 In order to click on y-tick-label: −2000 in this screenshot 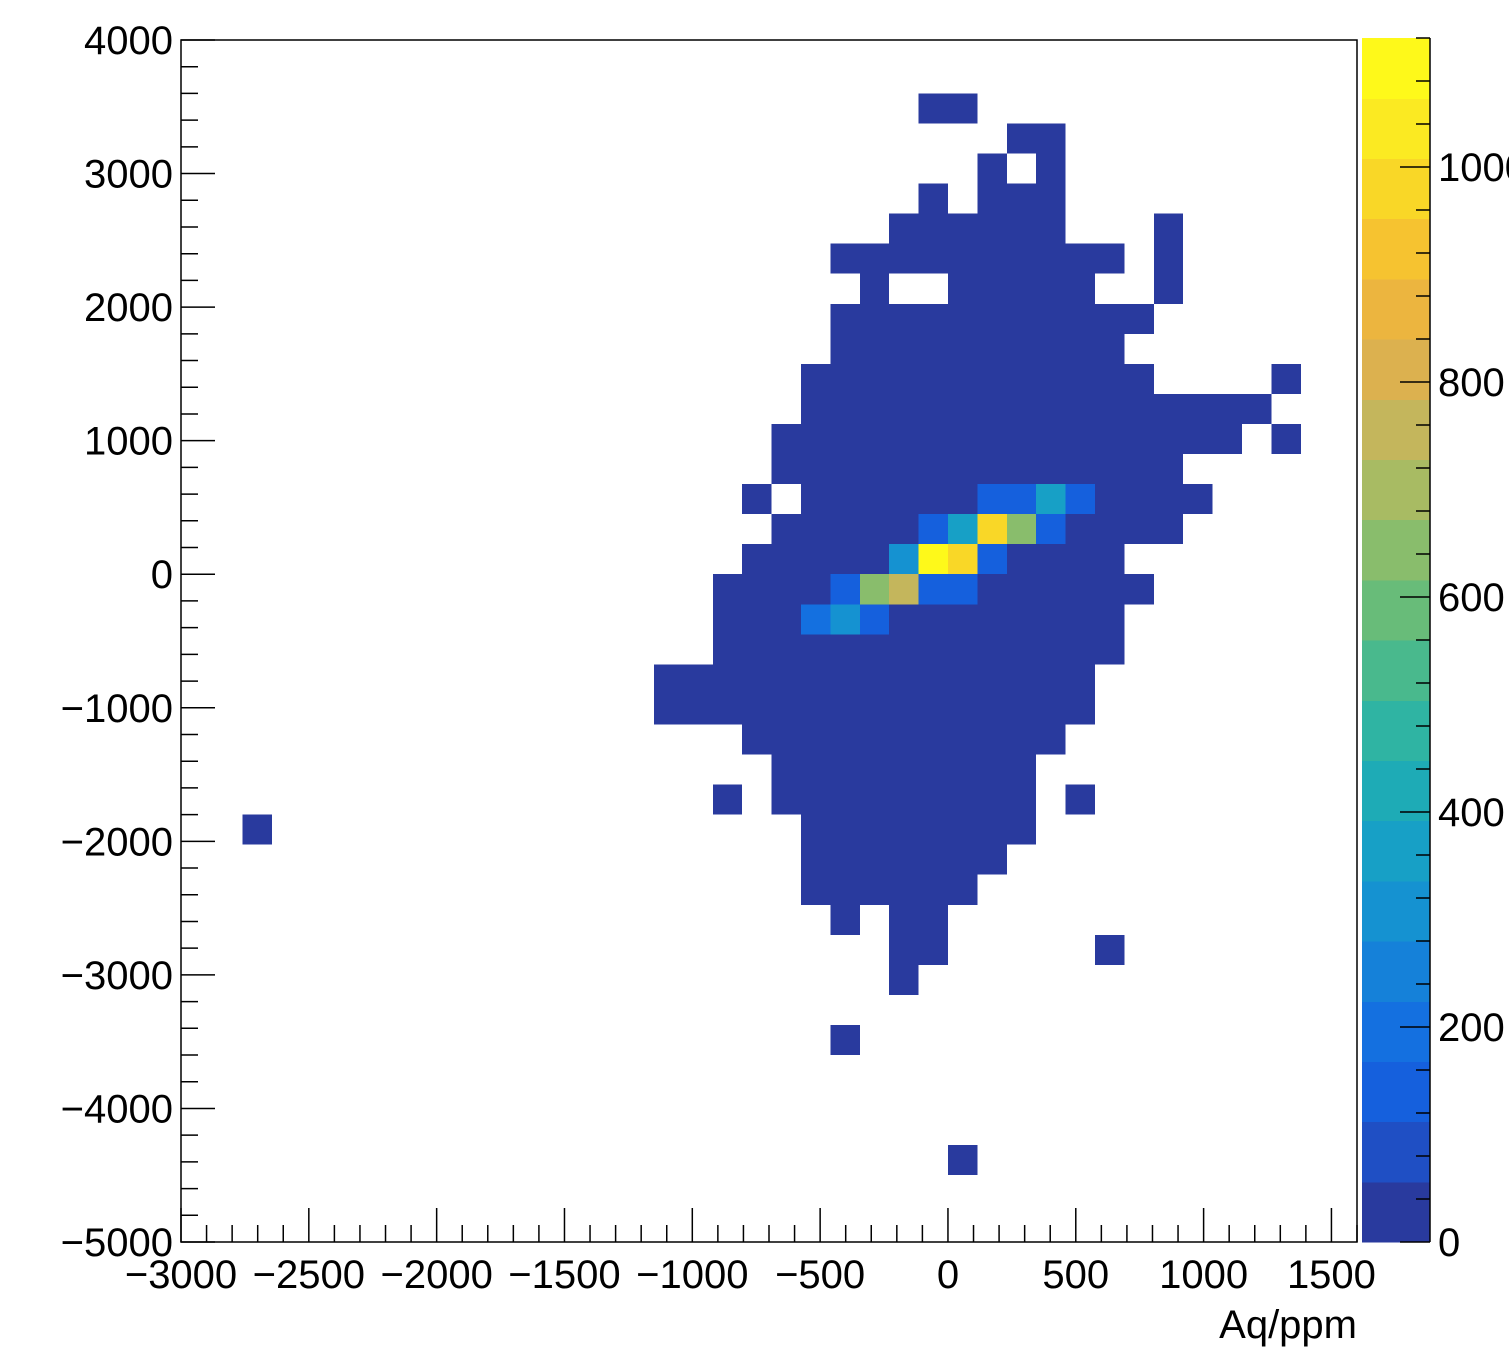, I will do `click(117, 842)`.